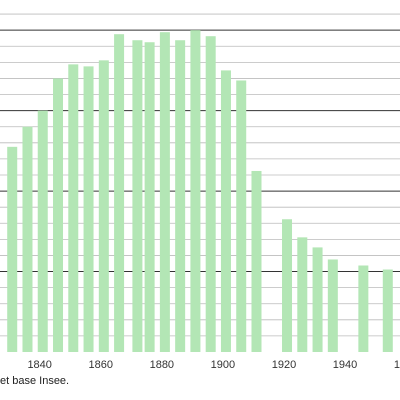 The height and width of the screenshot is (400, 400). What do you see at coordinates (39, 365) in the screenshot?
I see `x-tick-label: 1840` at bounding box center [39, 365].